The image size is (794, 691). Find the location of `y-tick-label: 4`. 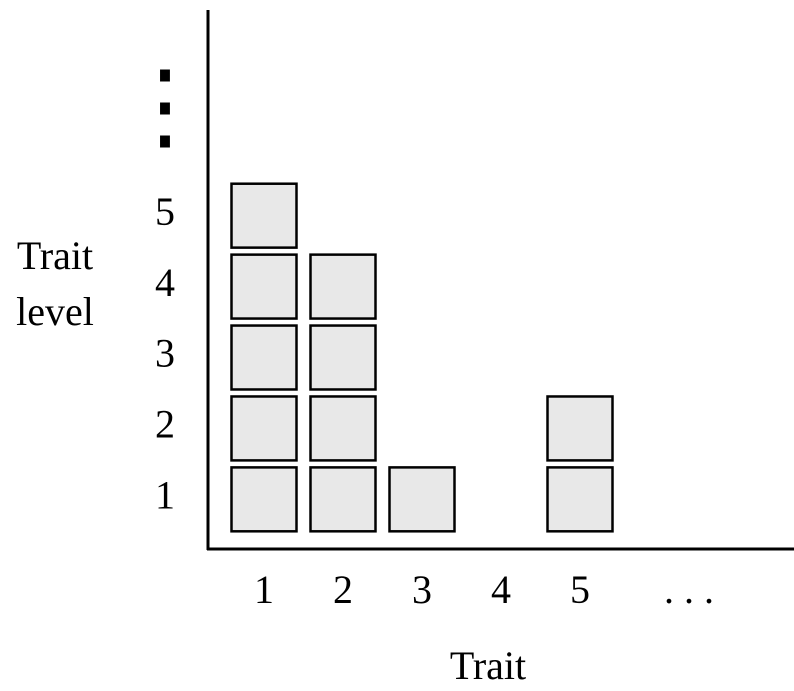

y-tick-label: 4 is located at coordinates (165, 282).